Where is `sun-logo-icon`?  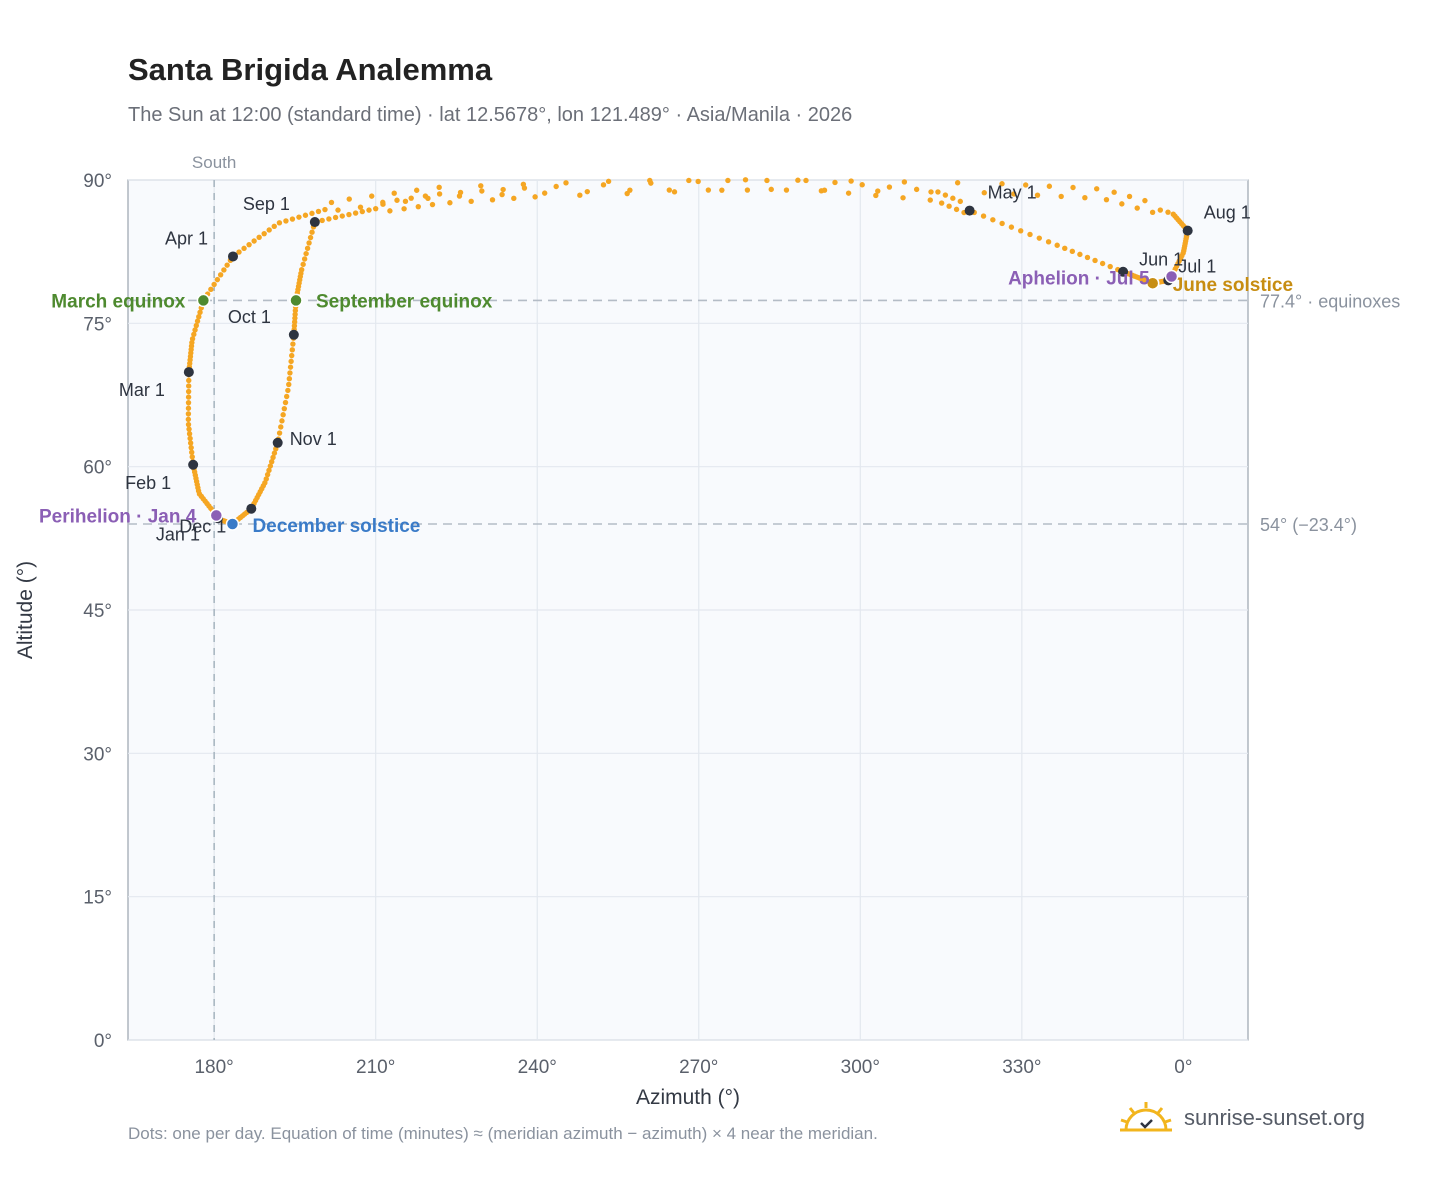 sun-logo-icon is located at coordinates (1146, 1117).